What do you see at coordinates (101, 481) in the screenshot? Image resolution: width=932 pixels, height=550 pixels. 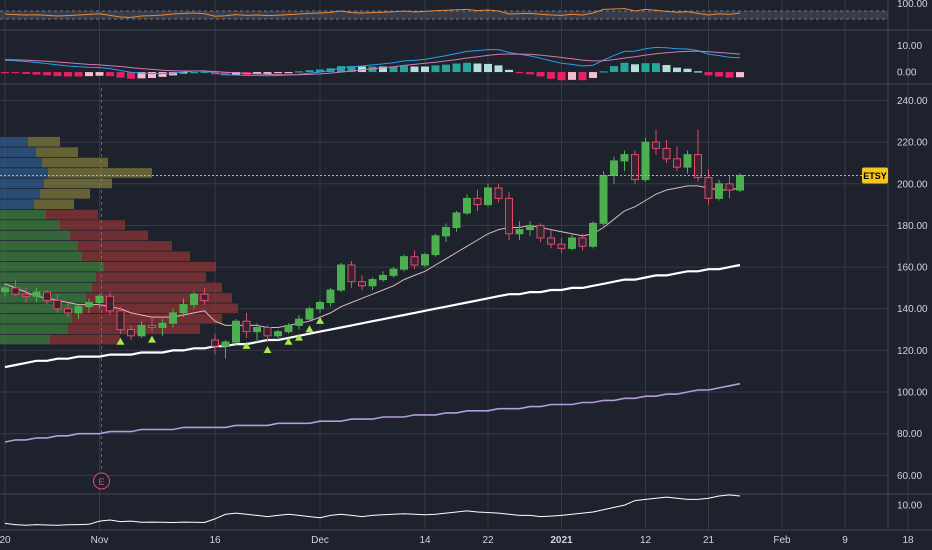 I see `earnings-marker` at bounding box center [101, 481].